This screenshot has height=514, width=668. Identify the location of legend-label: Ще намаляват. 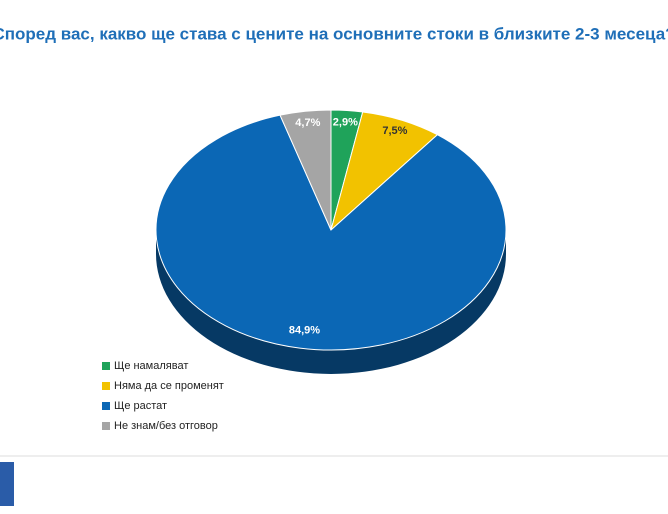
(151, 366).